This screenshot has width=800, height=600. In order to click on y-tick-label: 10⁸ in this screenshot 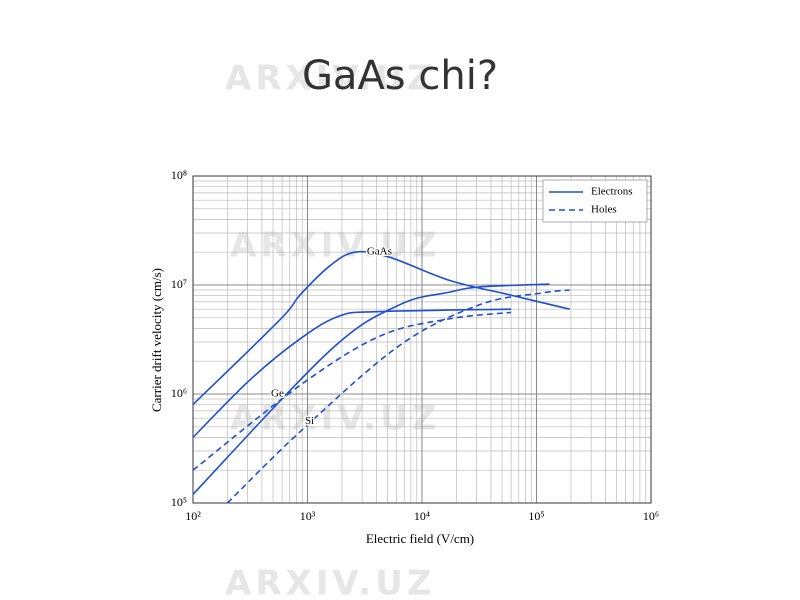, I will do `click(179, 175)`.